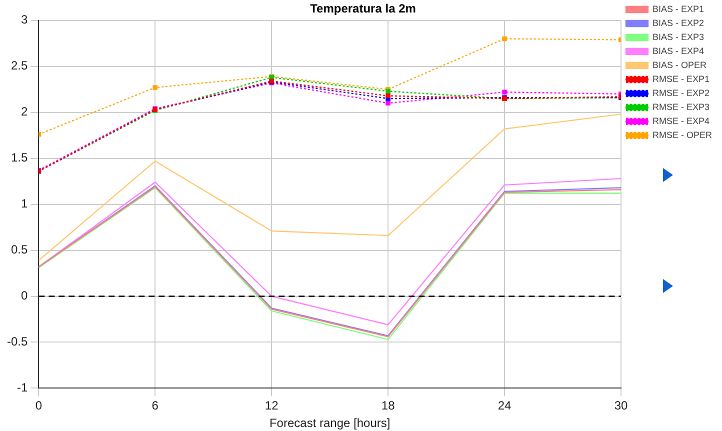 Image resolution: width=722 pixels, height=431 pixels. Describe the element at coordinates (388, 405) in the screenshot. I see `x-tick-label: 18` at that location.